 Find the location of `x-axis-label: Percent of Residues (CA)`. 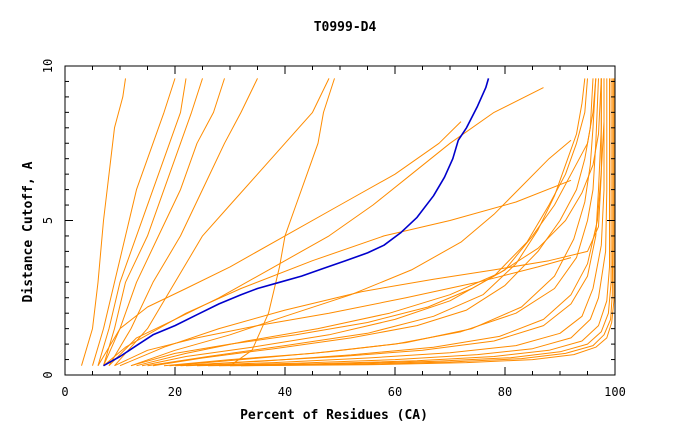

x-axis-label: Percent of Residues (CA) is located at coordinates (334, 415).